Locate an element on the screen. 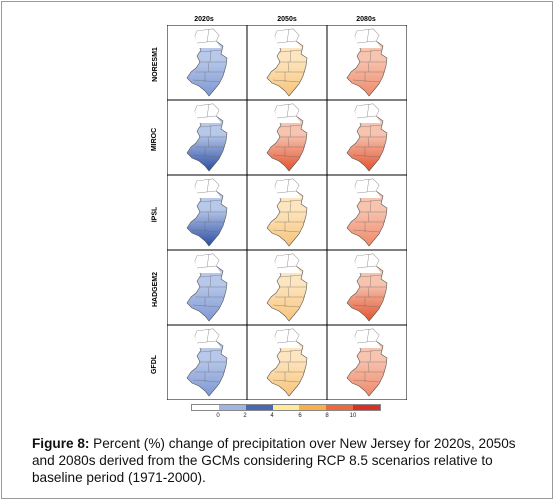 Image resolution: width=556 pixels, height=502 pixels. nj-map-gfdl-2080s is located at coordinates (367, 362).